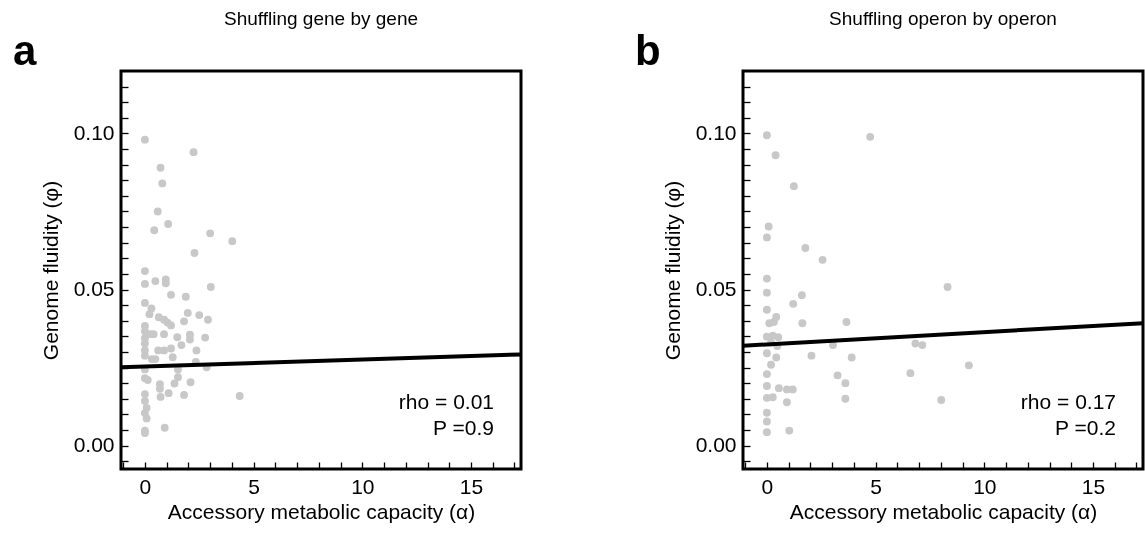 This screenshot has width=1145, height=536. I want to click on annotation: rho = 0.01, so click(446, 401).